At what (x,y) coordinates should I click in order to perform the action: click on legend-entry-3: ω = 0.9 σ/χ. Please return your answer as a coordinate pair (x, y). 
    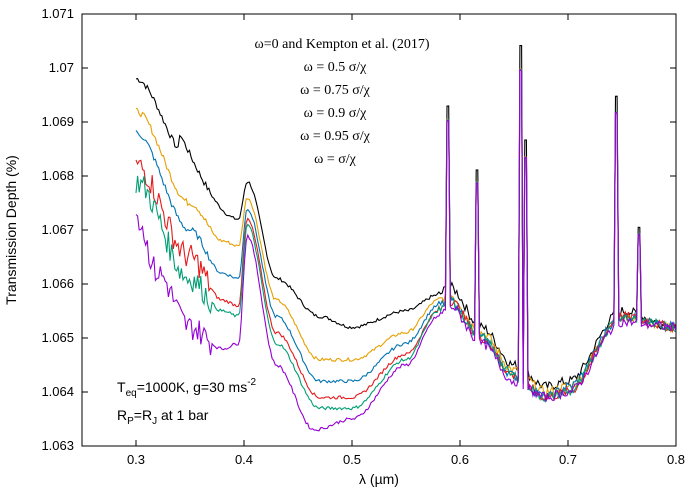
    Looking at the image, I should click on (336, 113).